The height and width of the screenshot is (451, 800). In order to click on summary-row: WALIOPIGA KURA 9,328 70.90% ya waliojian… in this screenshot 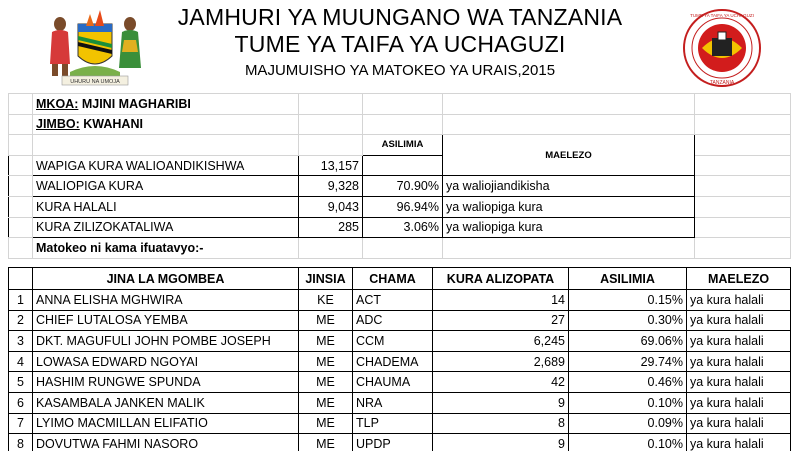, I will do `click(399, 186)`.